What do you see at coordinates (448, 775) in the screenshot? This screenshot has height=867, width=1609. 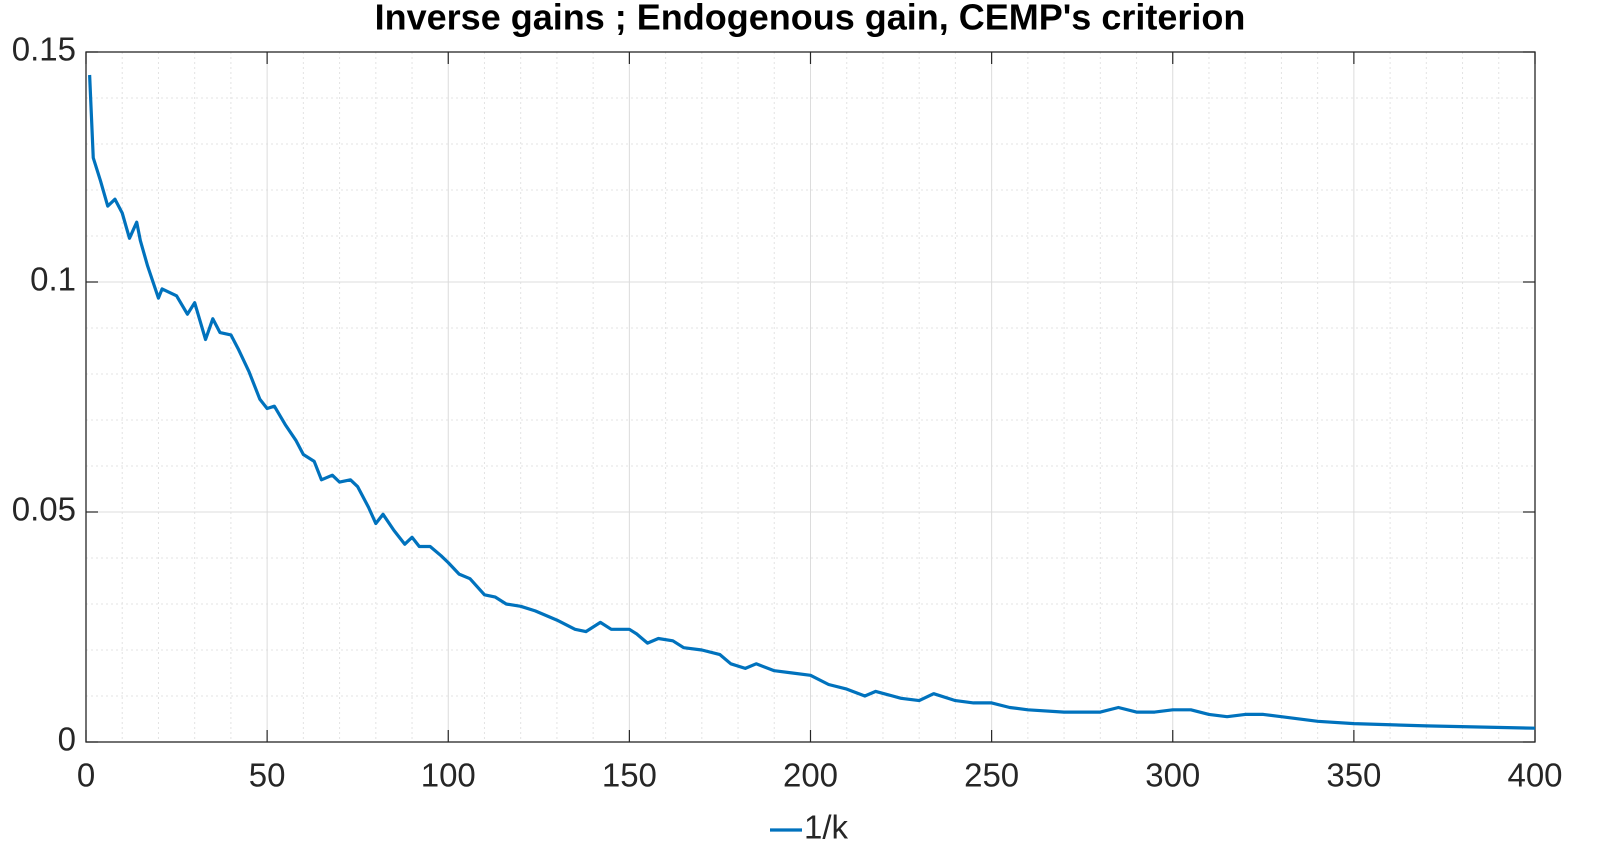 I see `x-tick-label: 100` at bounding box center [448, 775].